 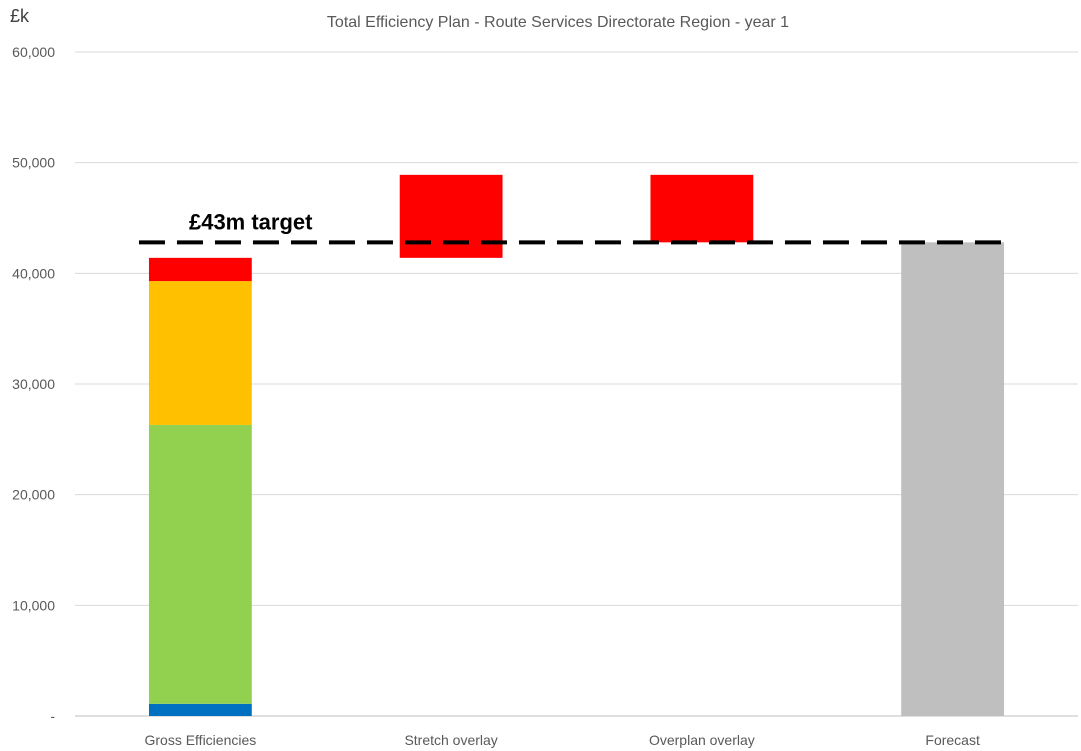 I want to click on y-tick-label: 60,000, so click(x=33, y=52).